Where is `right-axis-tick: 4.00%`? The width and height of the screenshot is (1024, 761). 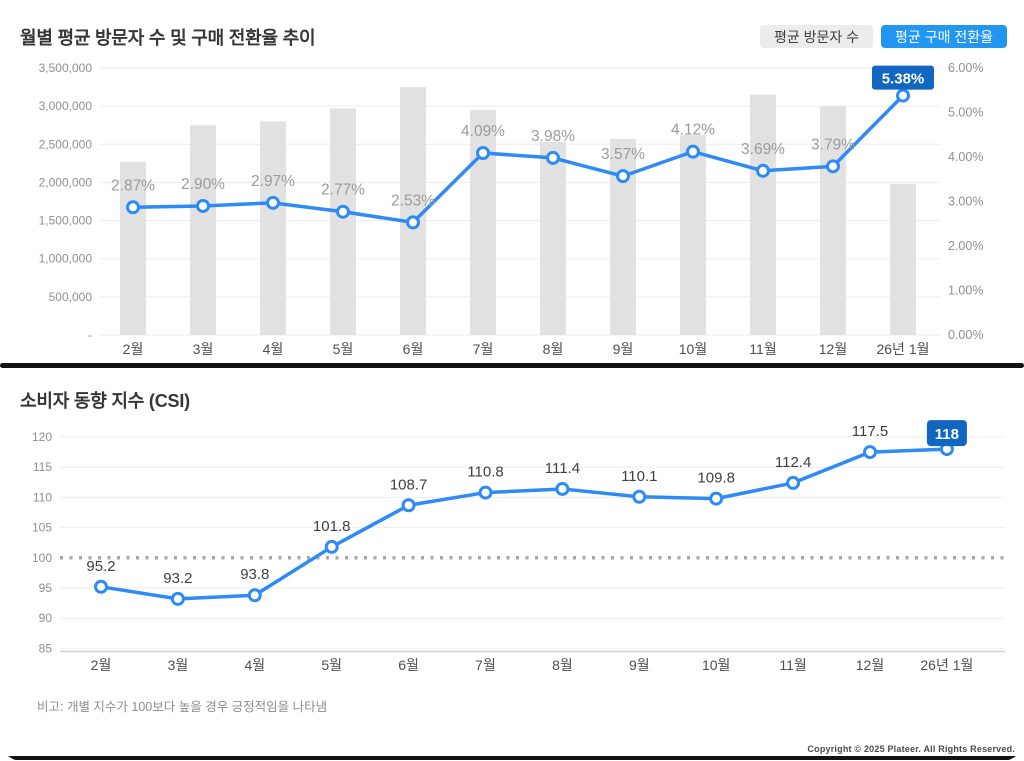
right-axis-tick: 4.00% is located at coordinates (965, 157).